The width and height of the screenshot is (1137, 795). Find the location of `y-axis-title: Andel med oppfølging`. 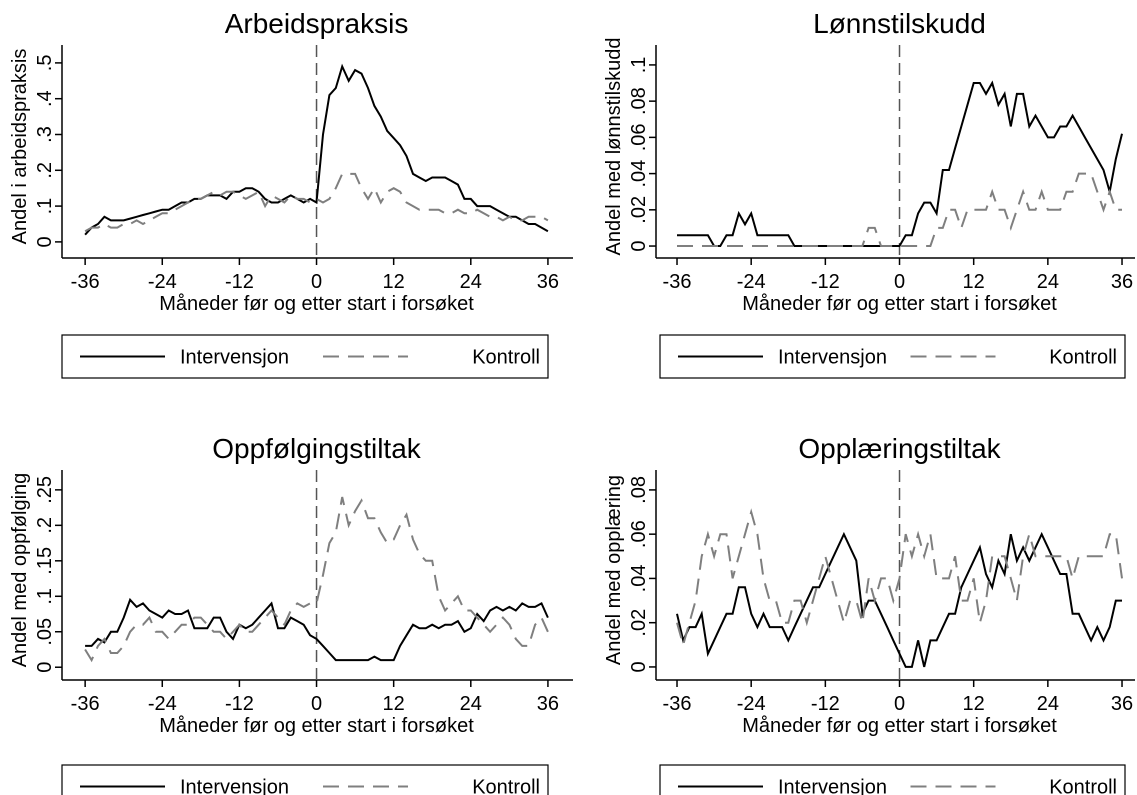

y-axis-title: Andel med oppfølging is located at coordinates (20, 570).